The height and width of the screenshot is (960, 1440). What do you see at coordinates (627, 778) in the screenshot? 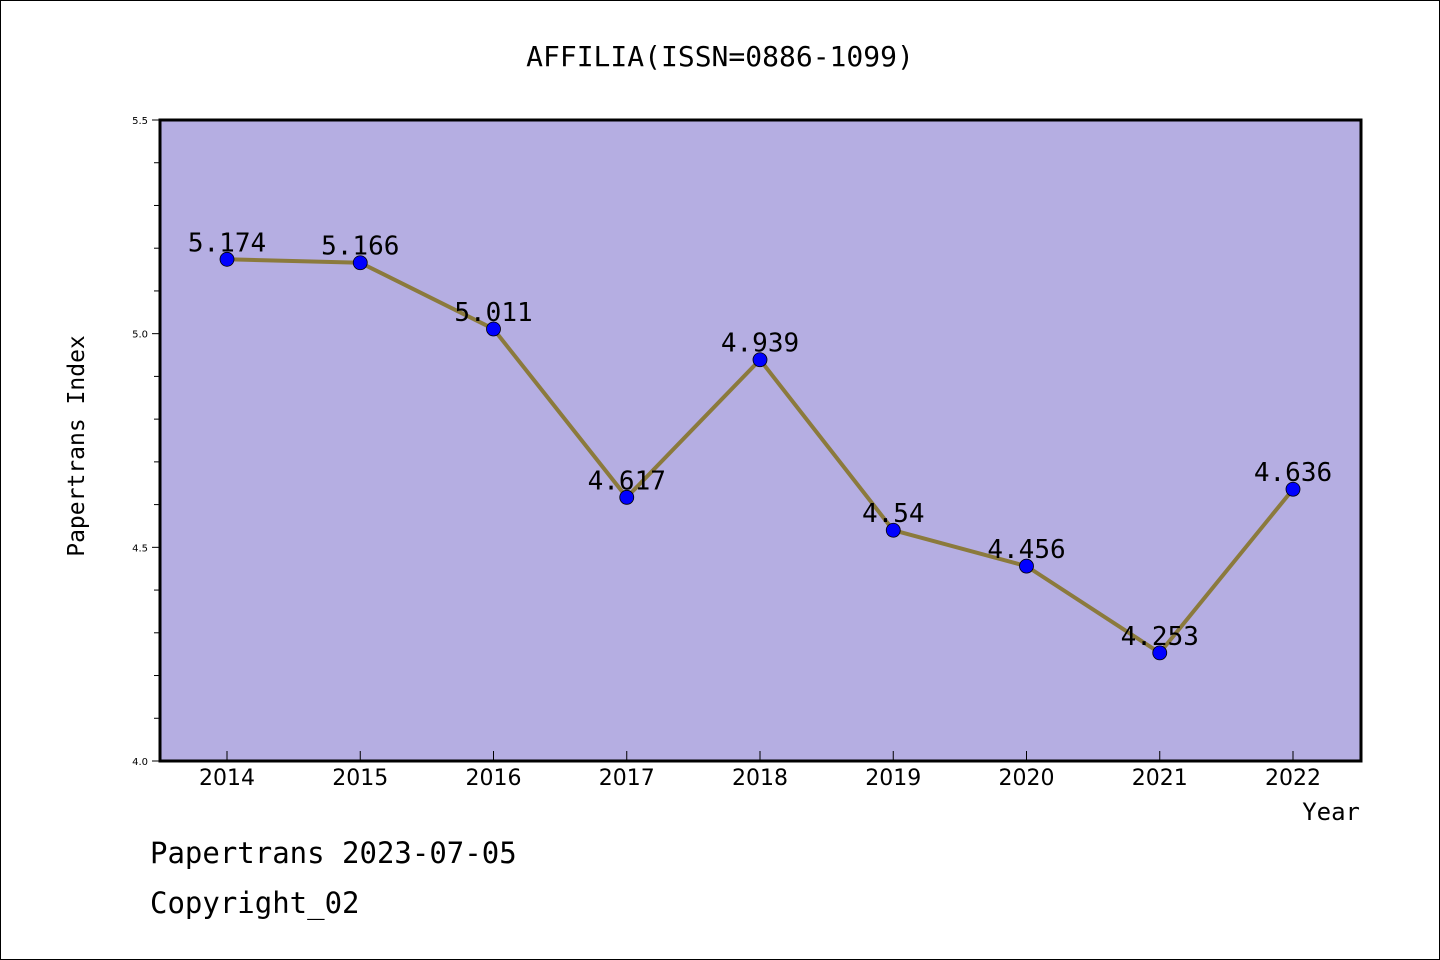
I see `x-tick-label: 2017` at bounding box center [627, 778].